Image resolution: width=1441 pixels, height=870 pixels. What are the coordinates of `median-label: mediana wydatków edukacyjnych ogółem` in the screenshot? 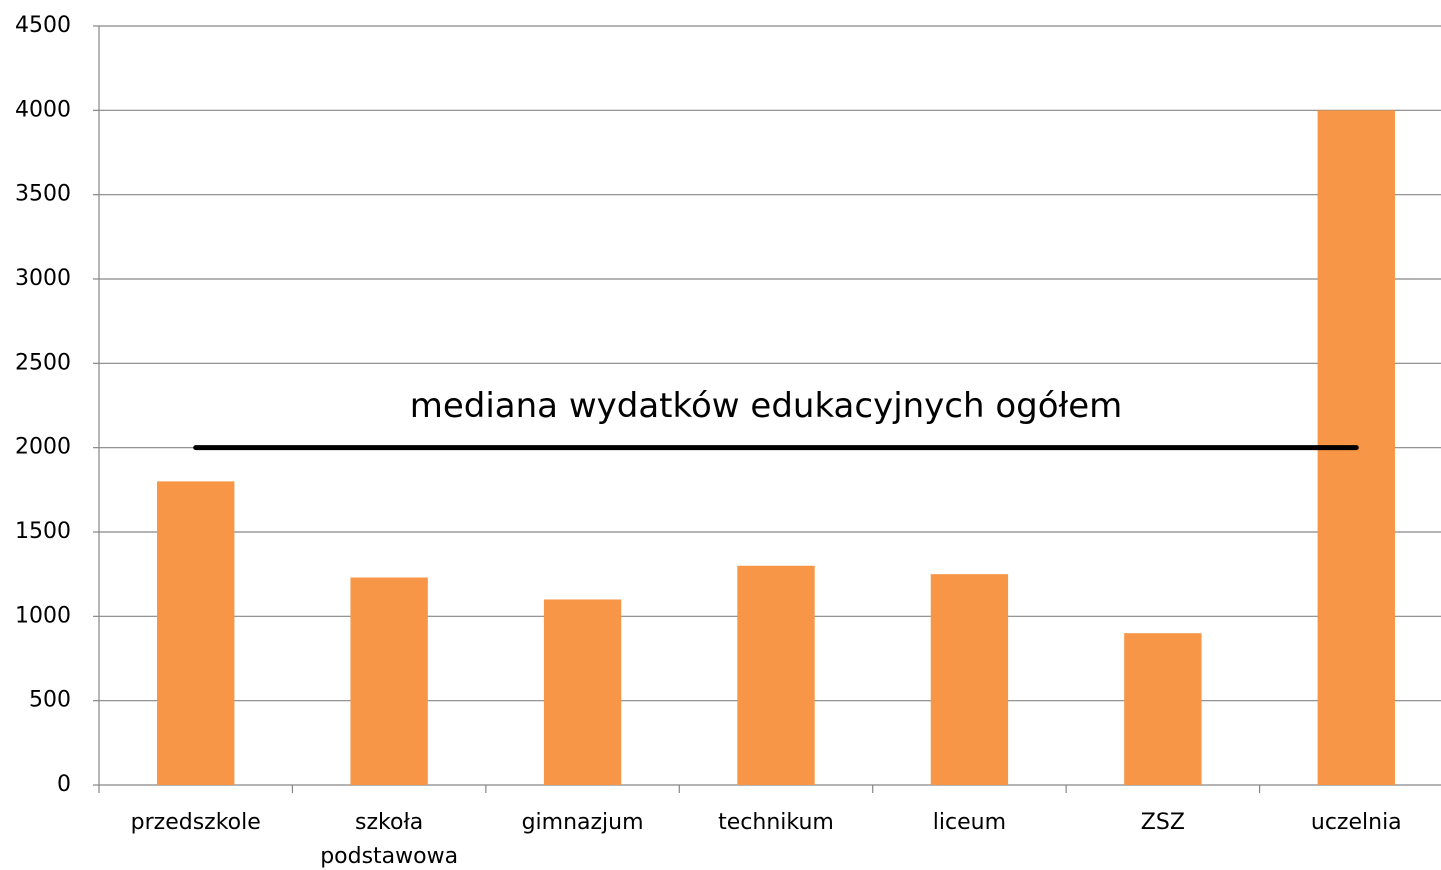 It's located at (766, 406).